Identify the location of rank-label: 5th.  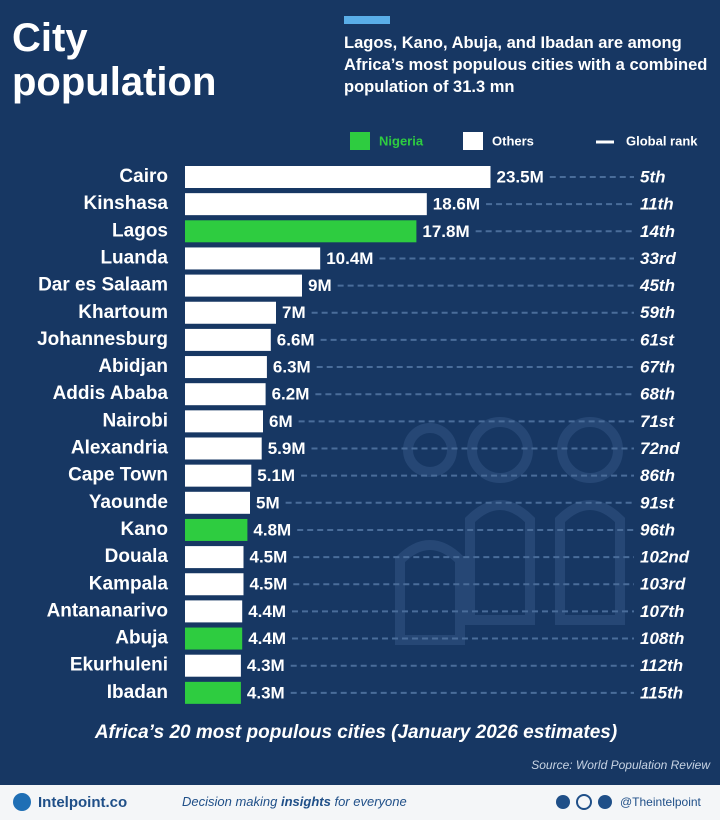
(653, 176).